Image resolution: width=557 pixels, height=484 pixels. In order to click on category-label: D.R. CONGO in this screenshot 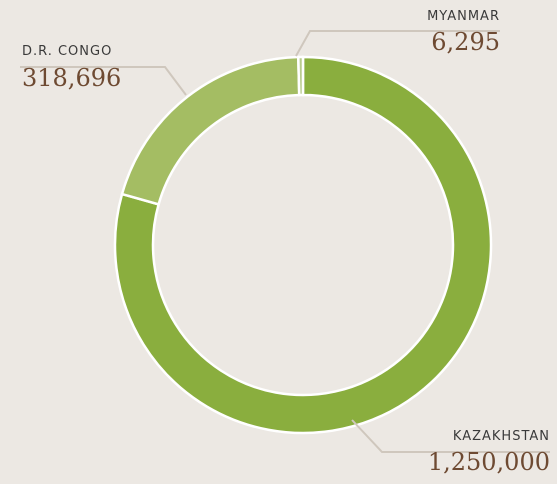, I will do `click(67, 51)`.